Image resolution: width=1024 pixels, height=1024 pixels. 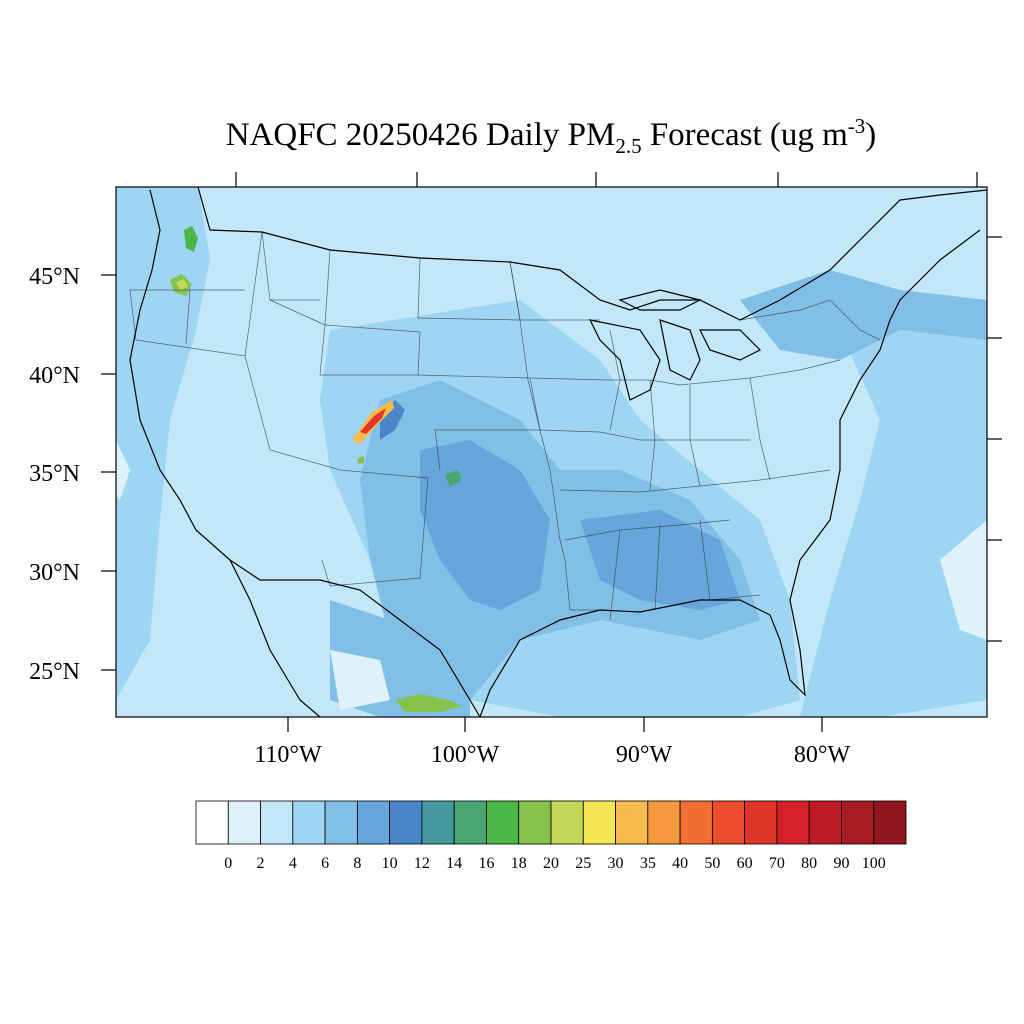 What do you see at coordinates (822, 755) in the screenshot?
I see `lon-label-80w: 80°W` at bounding box center [822, 755].